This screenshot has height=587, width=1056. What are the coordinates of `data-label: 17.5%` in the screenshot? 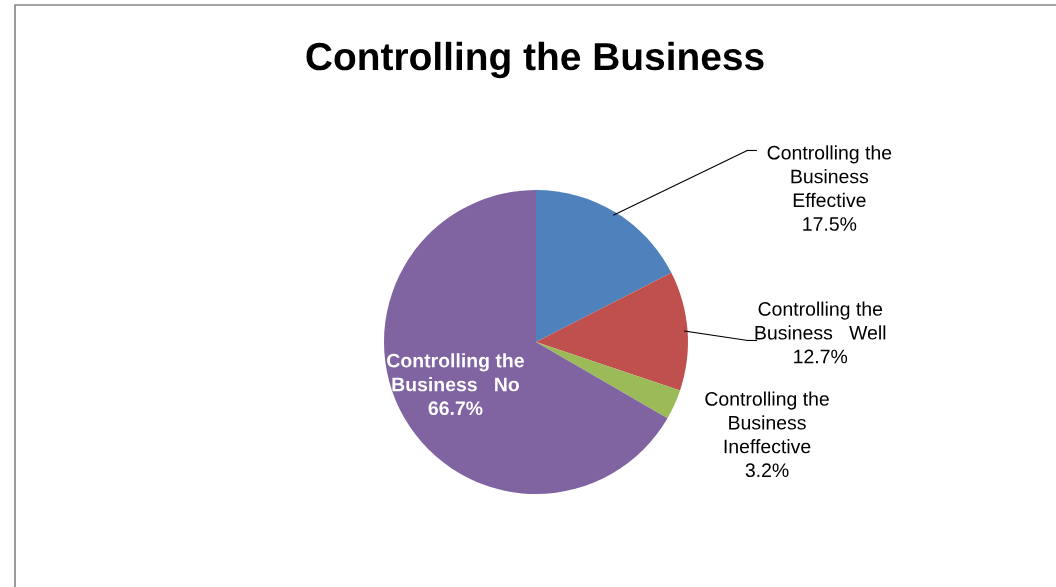 It's located at (830, 224).